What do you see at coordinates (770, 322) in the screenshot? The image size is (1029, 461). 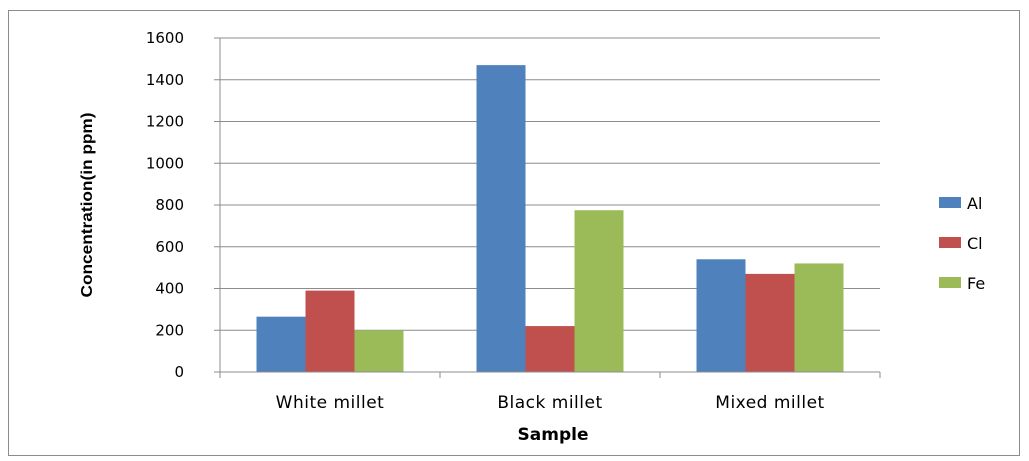 I see `bar-cl-mixed-millet` at bounding box center [770, 322].